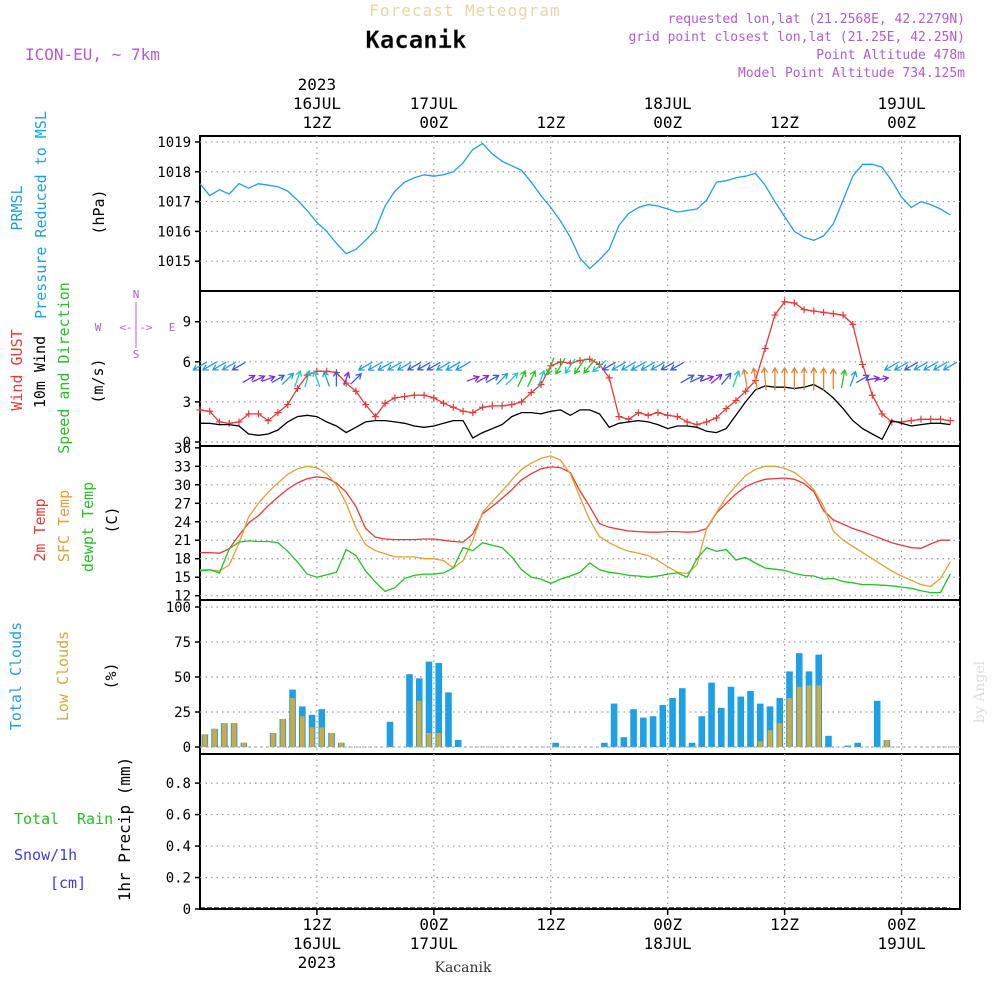  I want to click on ms-unit: (m/s), so click(98, 380).